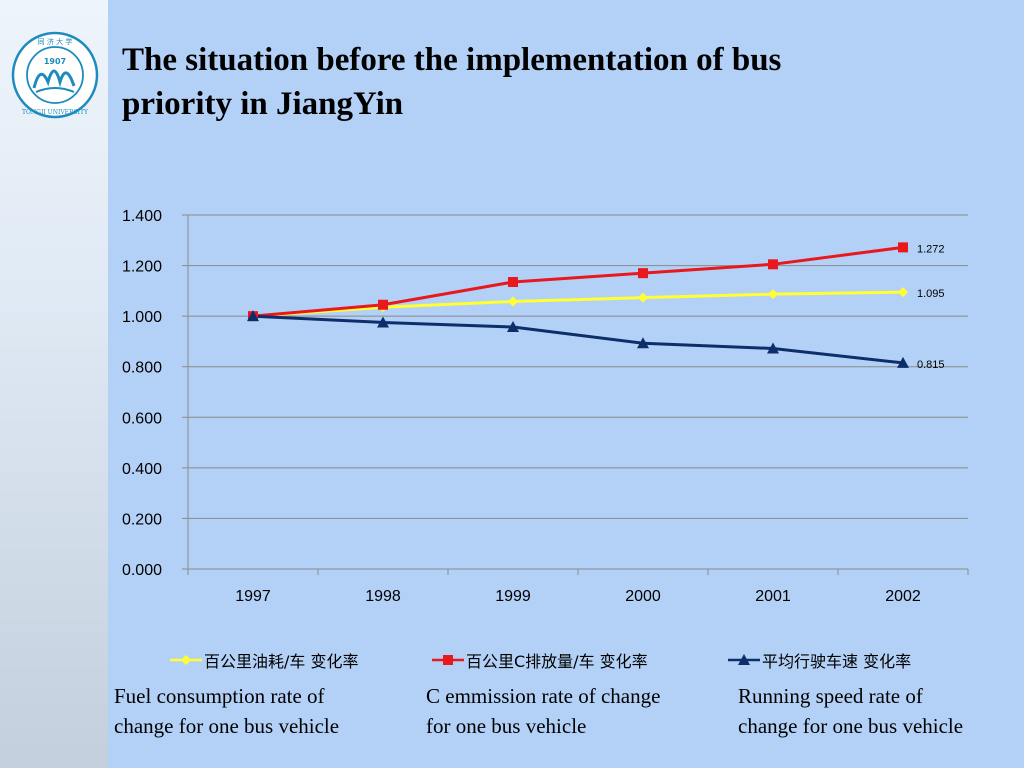  What do you see at coordinates (837, 661) in the screenshot?
I see `legend-label-speed: 平均行驶车速 变化率` at bounding box center [837, 661].